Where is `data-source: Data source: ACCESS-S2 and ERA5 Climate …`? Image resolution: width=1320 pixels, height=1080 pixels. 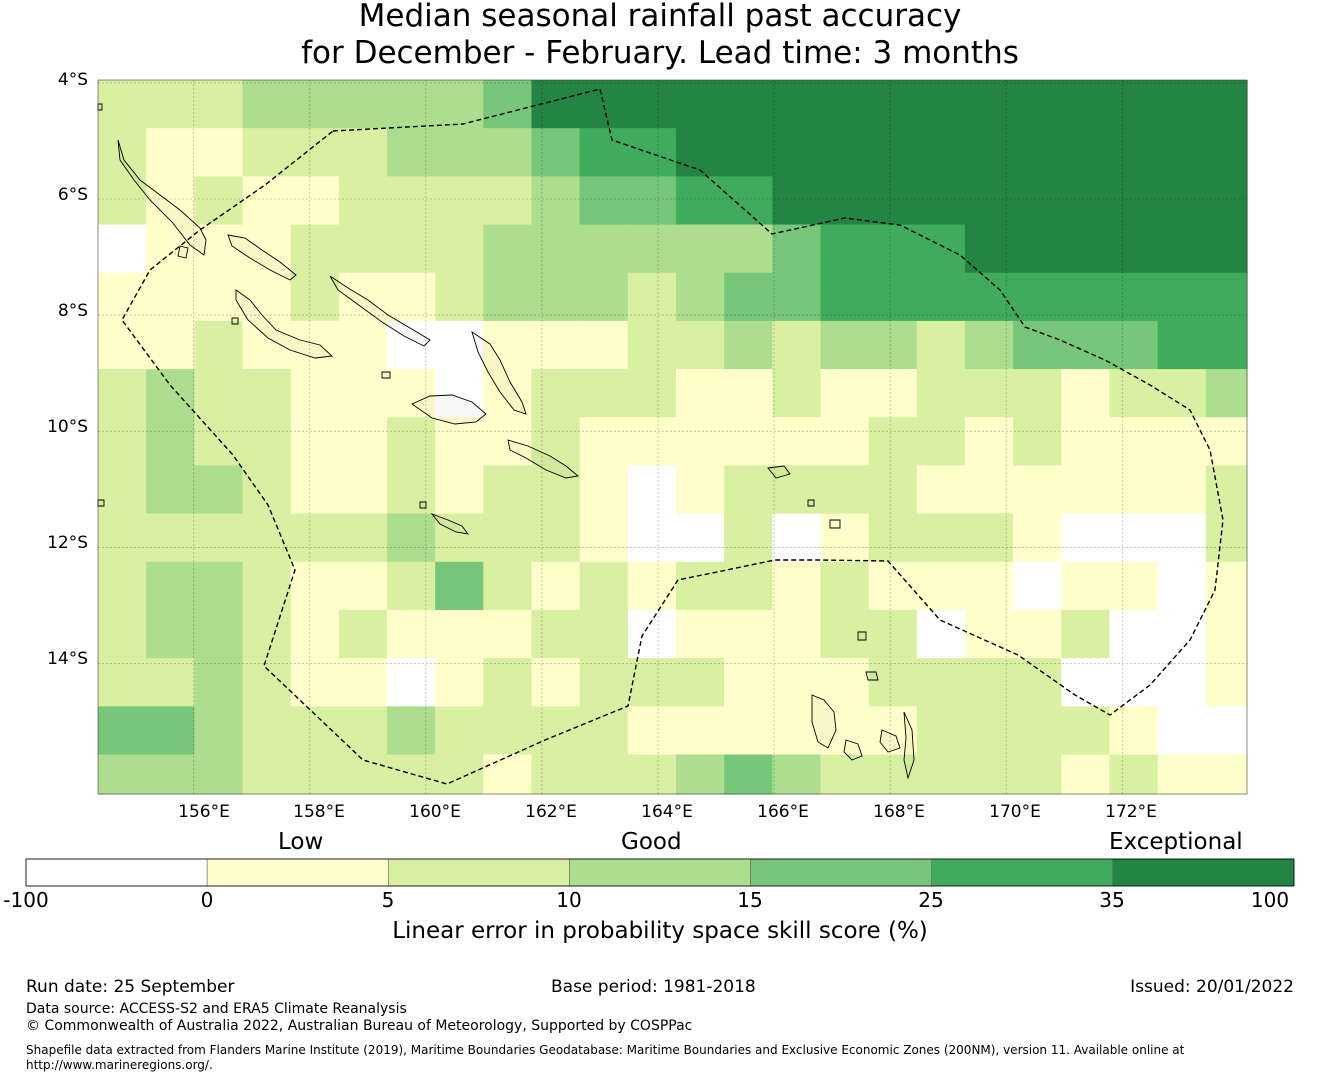
data-source: Data source: ACCESS-S2 and ERA5 Climate … is located at coordinates (216, 1009).